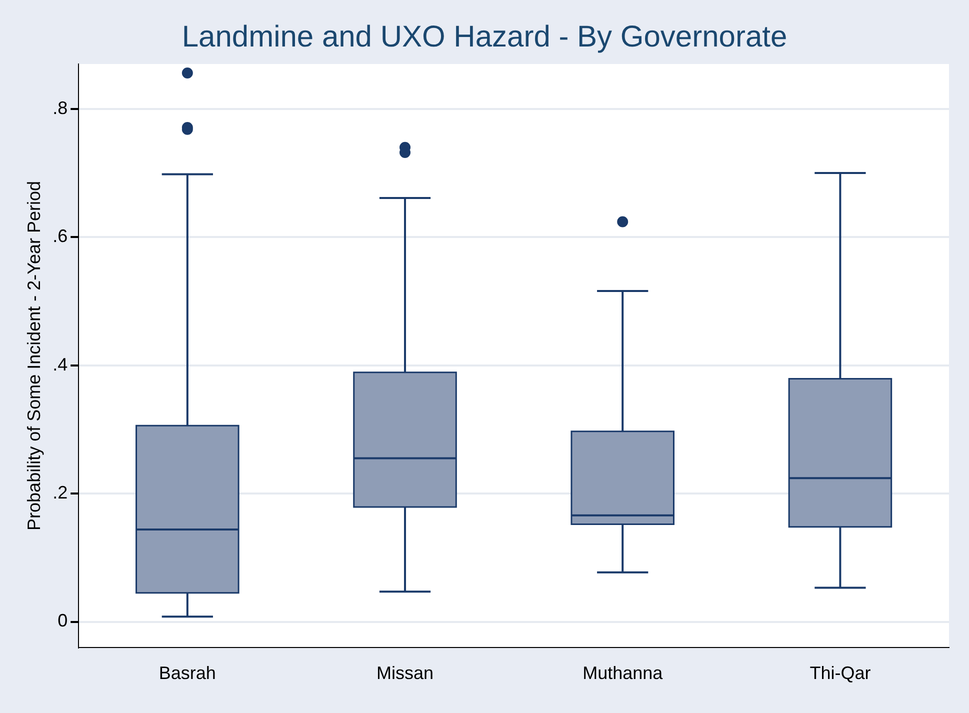  What do you see at coordinates (63, 620) in the screenshot?
I see `y-tick-label: 0` at bounding box center [63, 620].